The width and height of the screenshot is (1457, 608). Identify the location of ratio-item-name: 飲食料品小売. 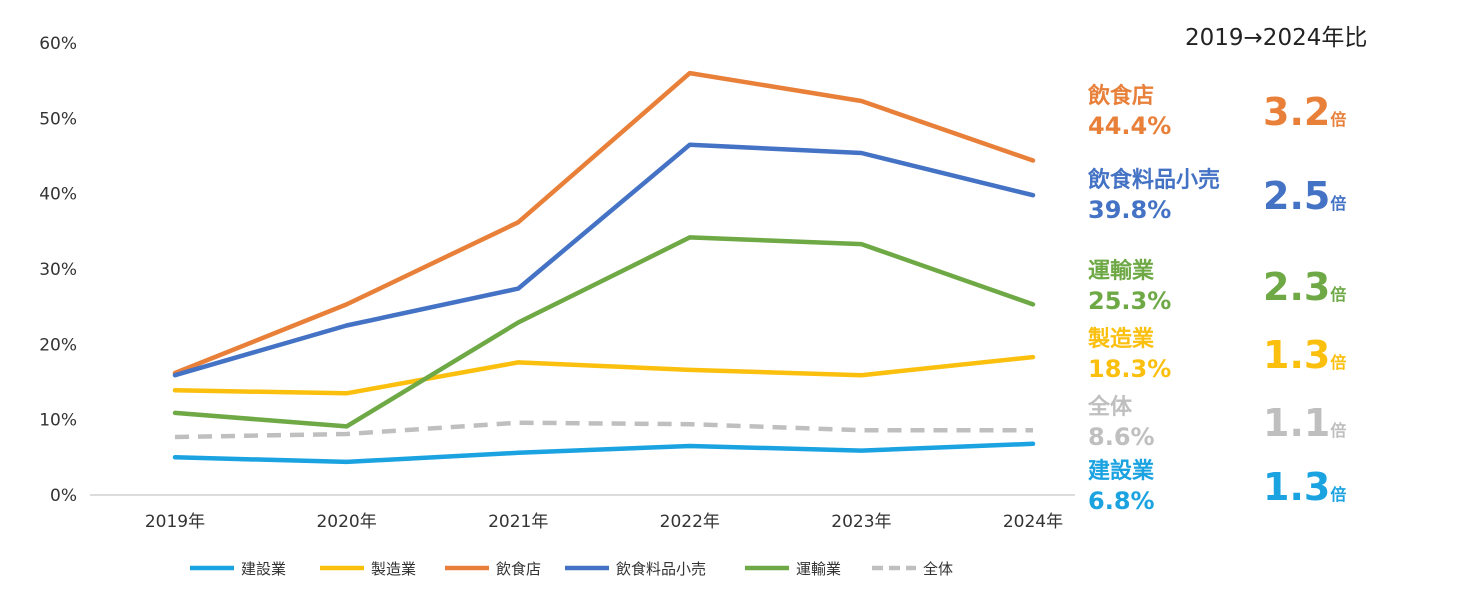
(1154, 180).